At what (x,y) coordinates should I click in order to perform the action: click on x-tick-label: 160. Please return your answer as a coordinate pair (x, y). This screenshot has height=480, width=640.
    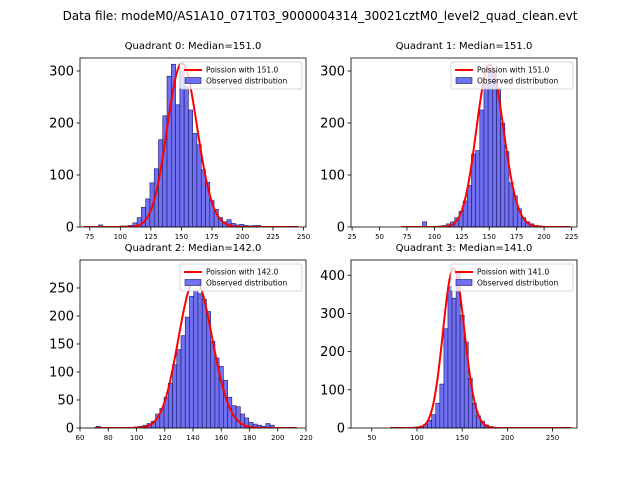
    Looking at the image, I should click on (221, 438).